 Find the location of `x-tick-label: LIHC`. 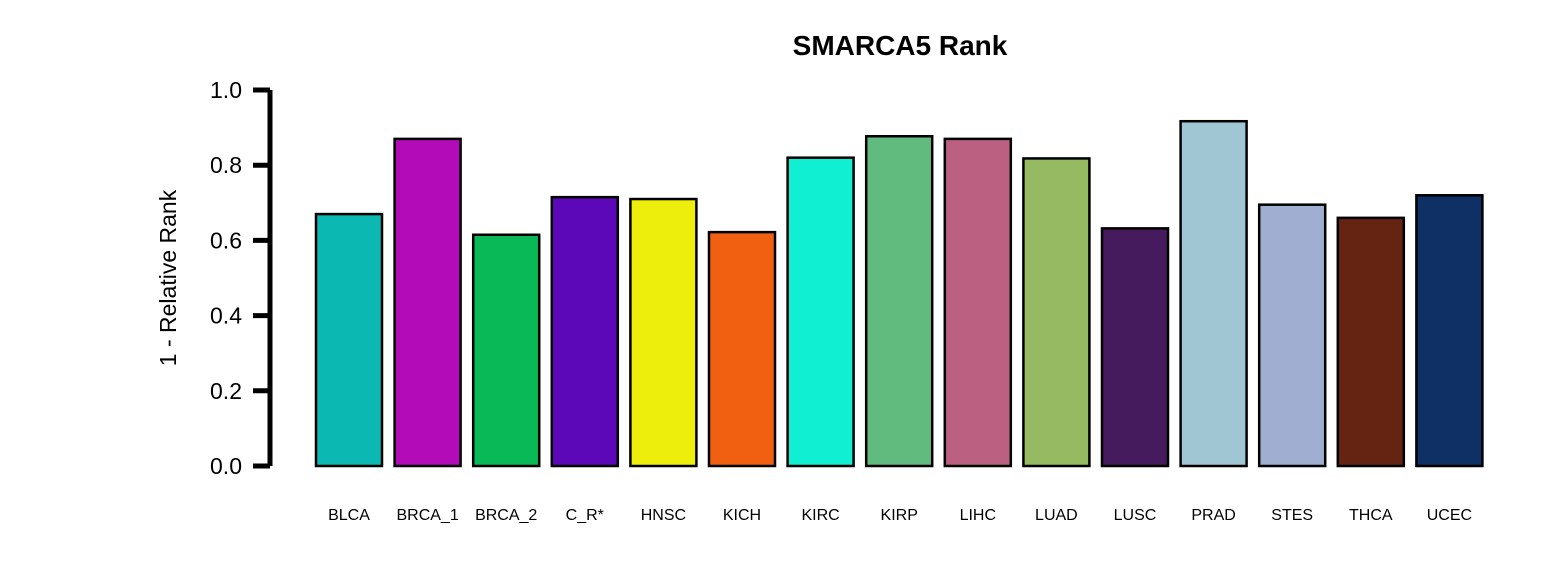

x-tick-label: LIHC is located at coordinates (978, 515).